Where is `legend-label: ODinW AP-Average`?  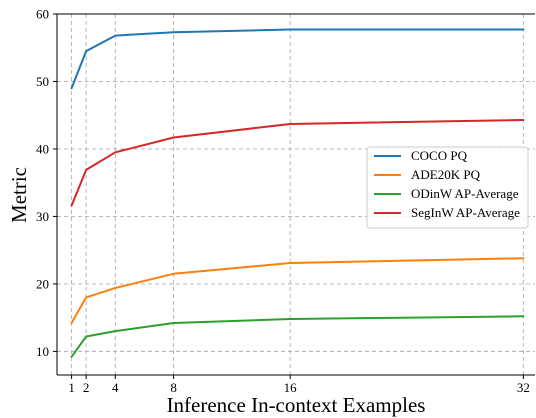
legend-label: ODinW AP-Average is located at coordinates (465, 193).